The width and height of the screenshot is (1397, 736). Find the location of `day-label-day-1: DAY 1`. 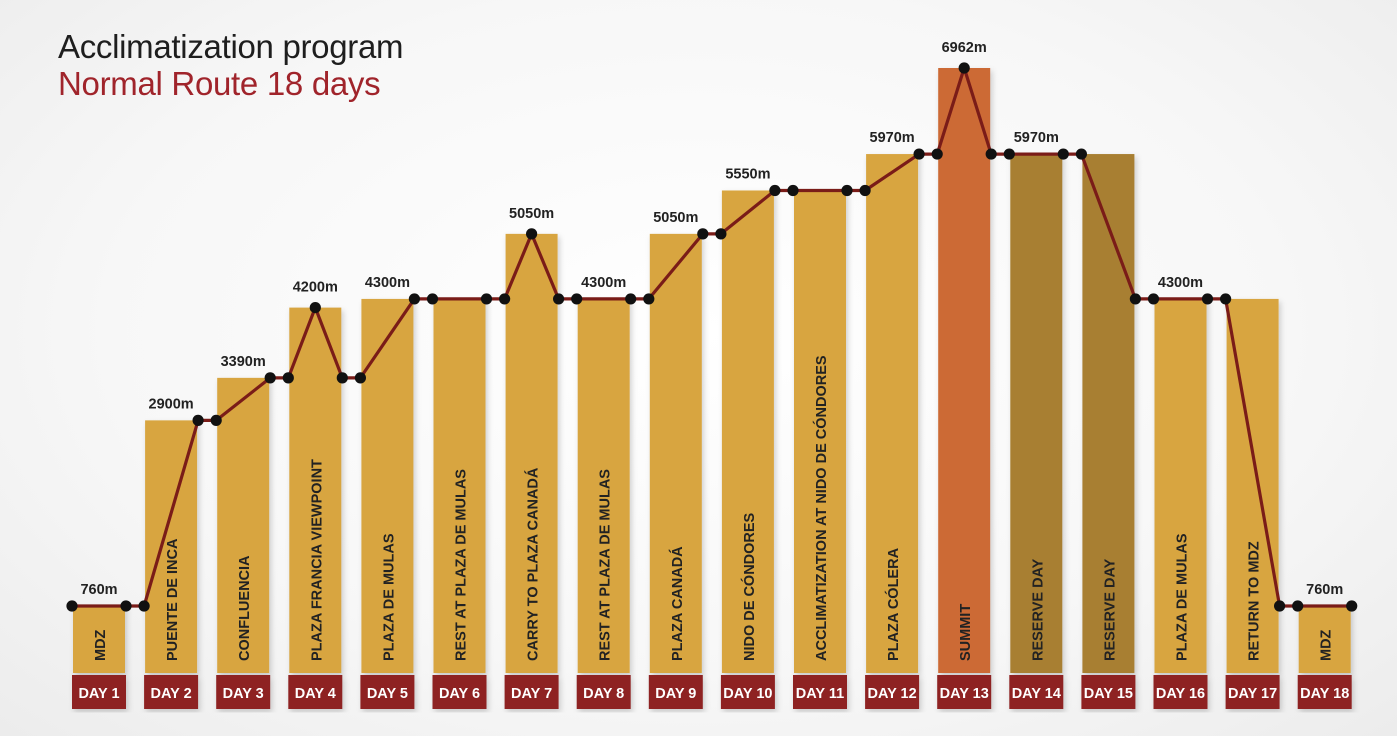

day-label-day-1: DAY 1 is located at coordinates (98, 694).